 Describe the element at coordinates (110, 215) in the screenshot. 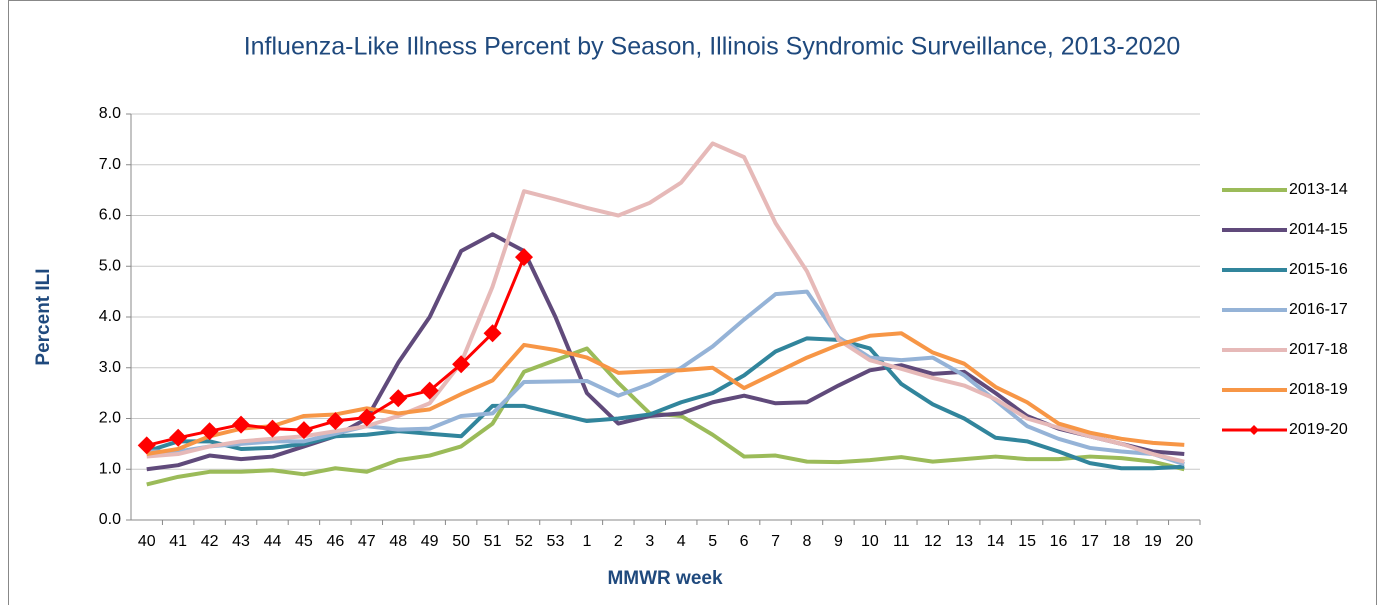

I see `y-tick-label: 6.0` at that location.